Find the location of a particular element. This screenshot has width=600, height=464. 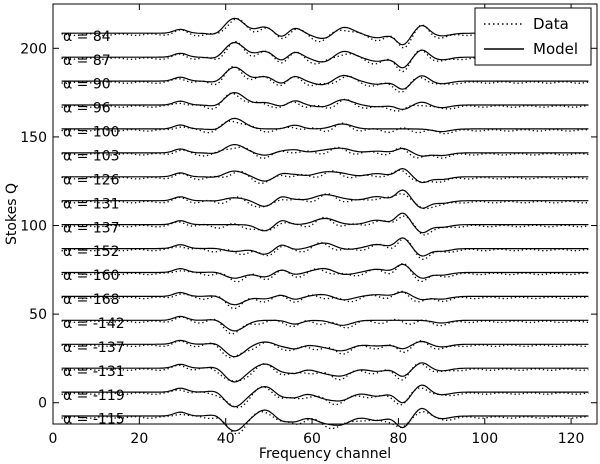

legend: Data Model is located at coordinates (533, 36).